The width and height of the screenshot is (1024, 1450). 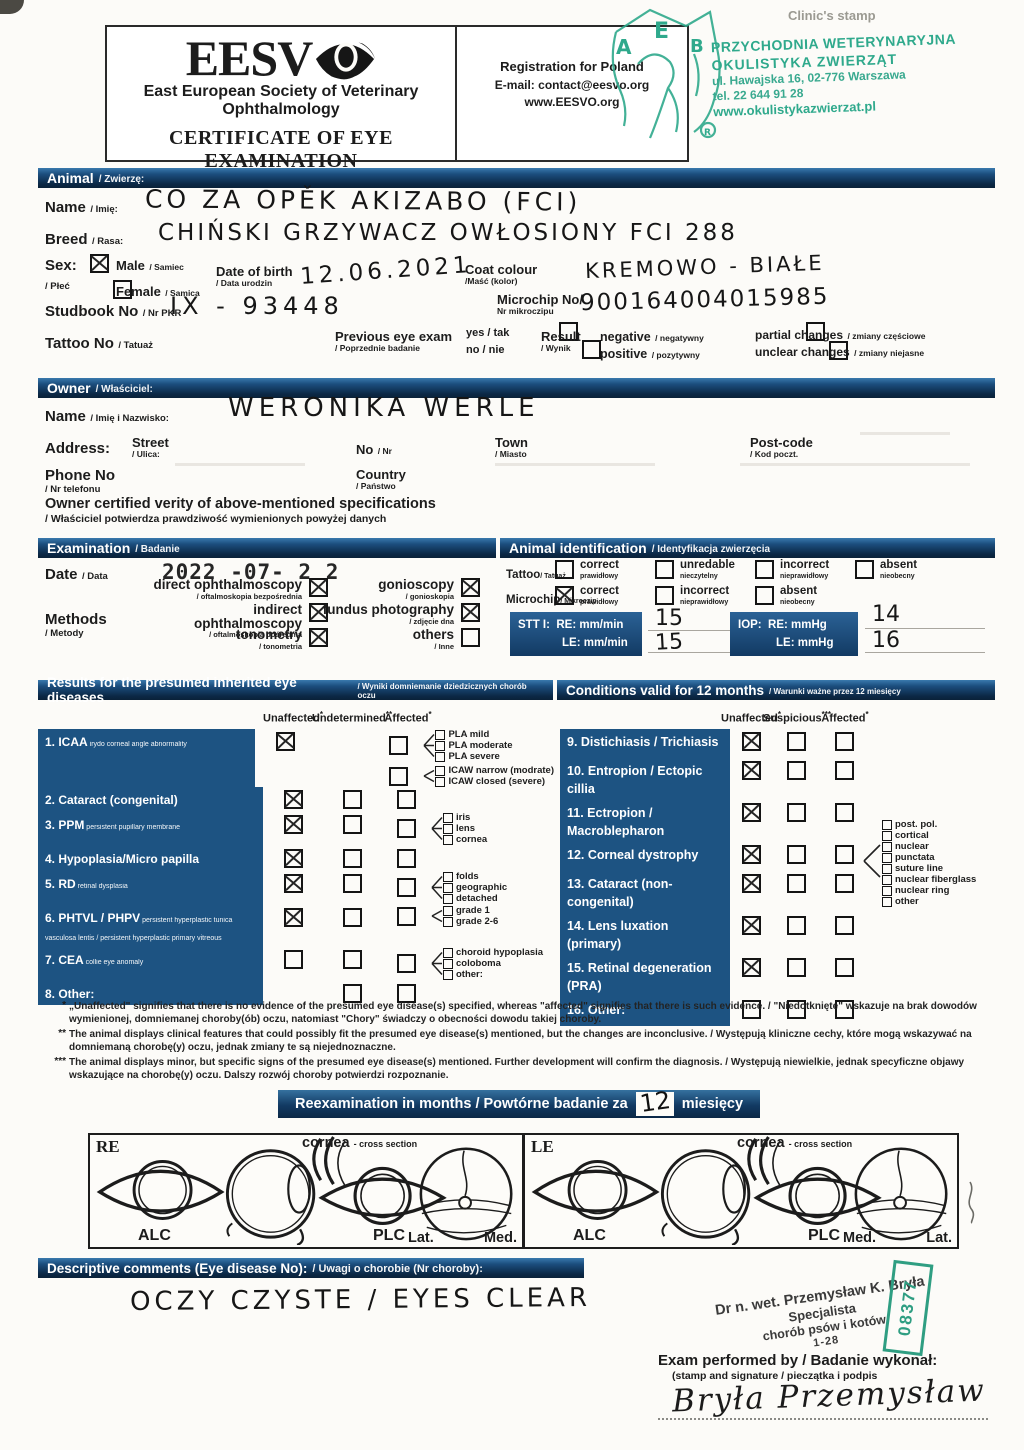 What do you see at coordinates (99, 263) in the screenshot?
I see `male-checkbox` at bounding box center [99, 263].